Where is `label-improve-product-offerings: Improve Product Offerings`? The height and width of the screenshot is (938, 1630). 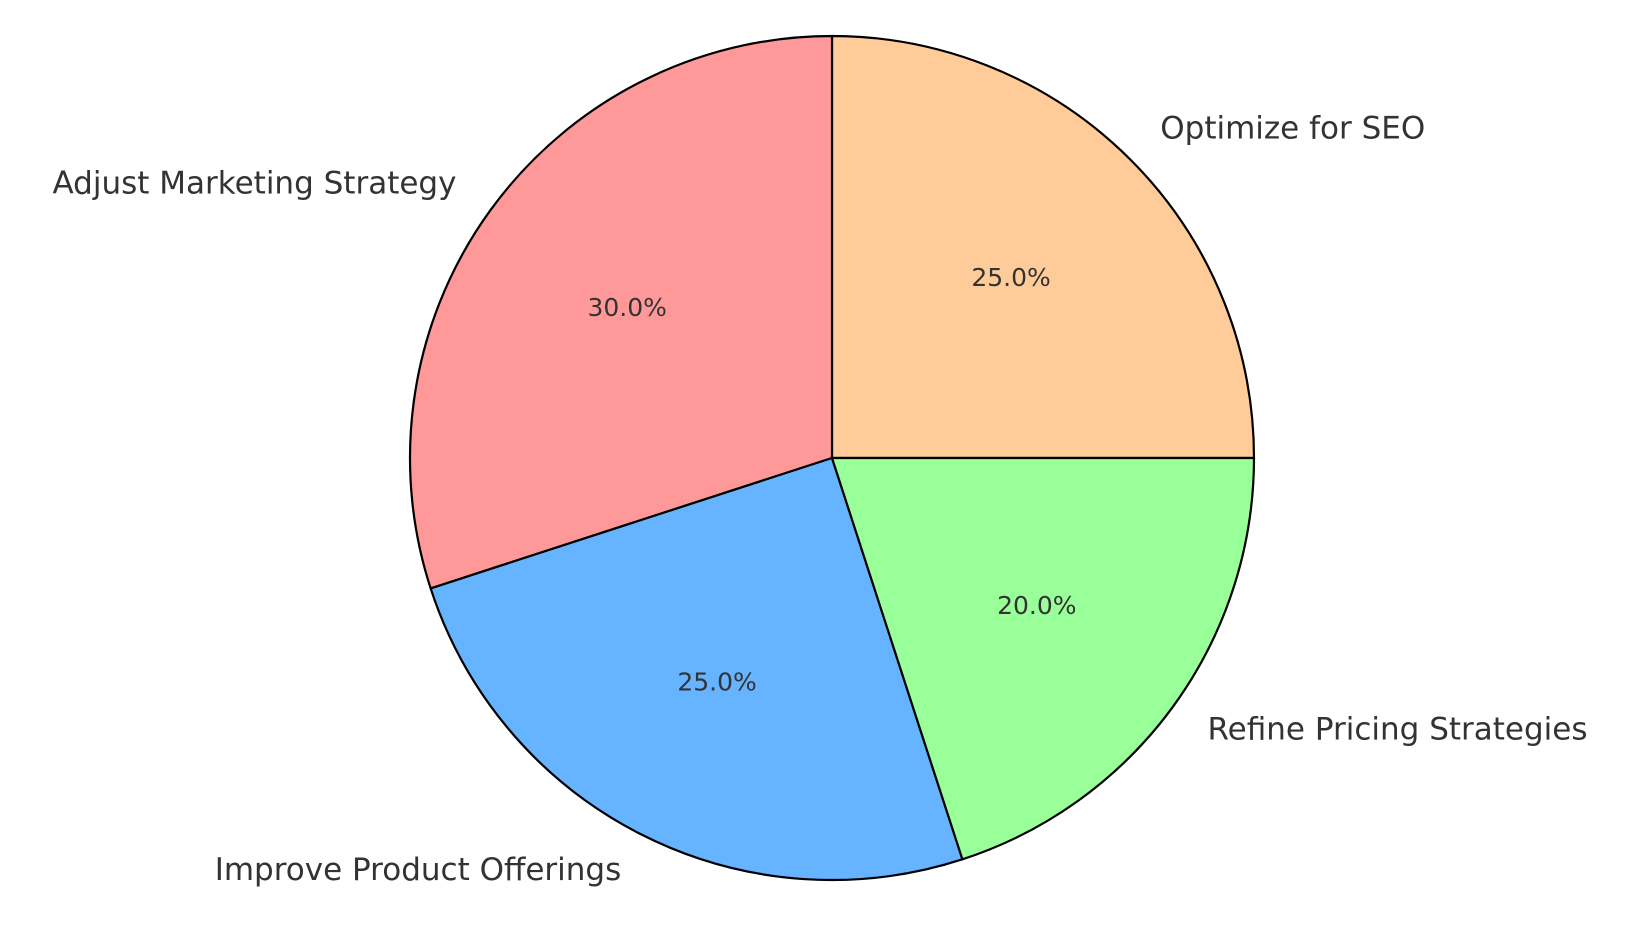
label-improve-product-offerings: Improve Product Offerings is located at coordinates (418, 870).